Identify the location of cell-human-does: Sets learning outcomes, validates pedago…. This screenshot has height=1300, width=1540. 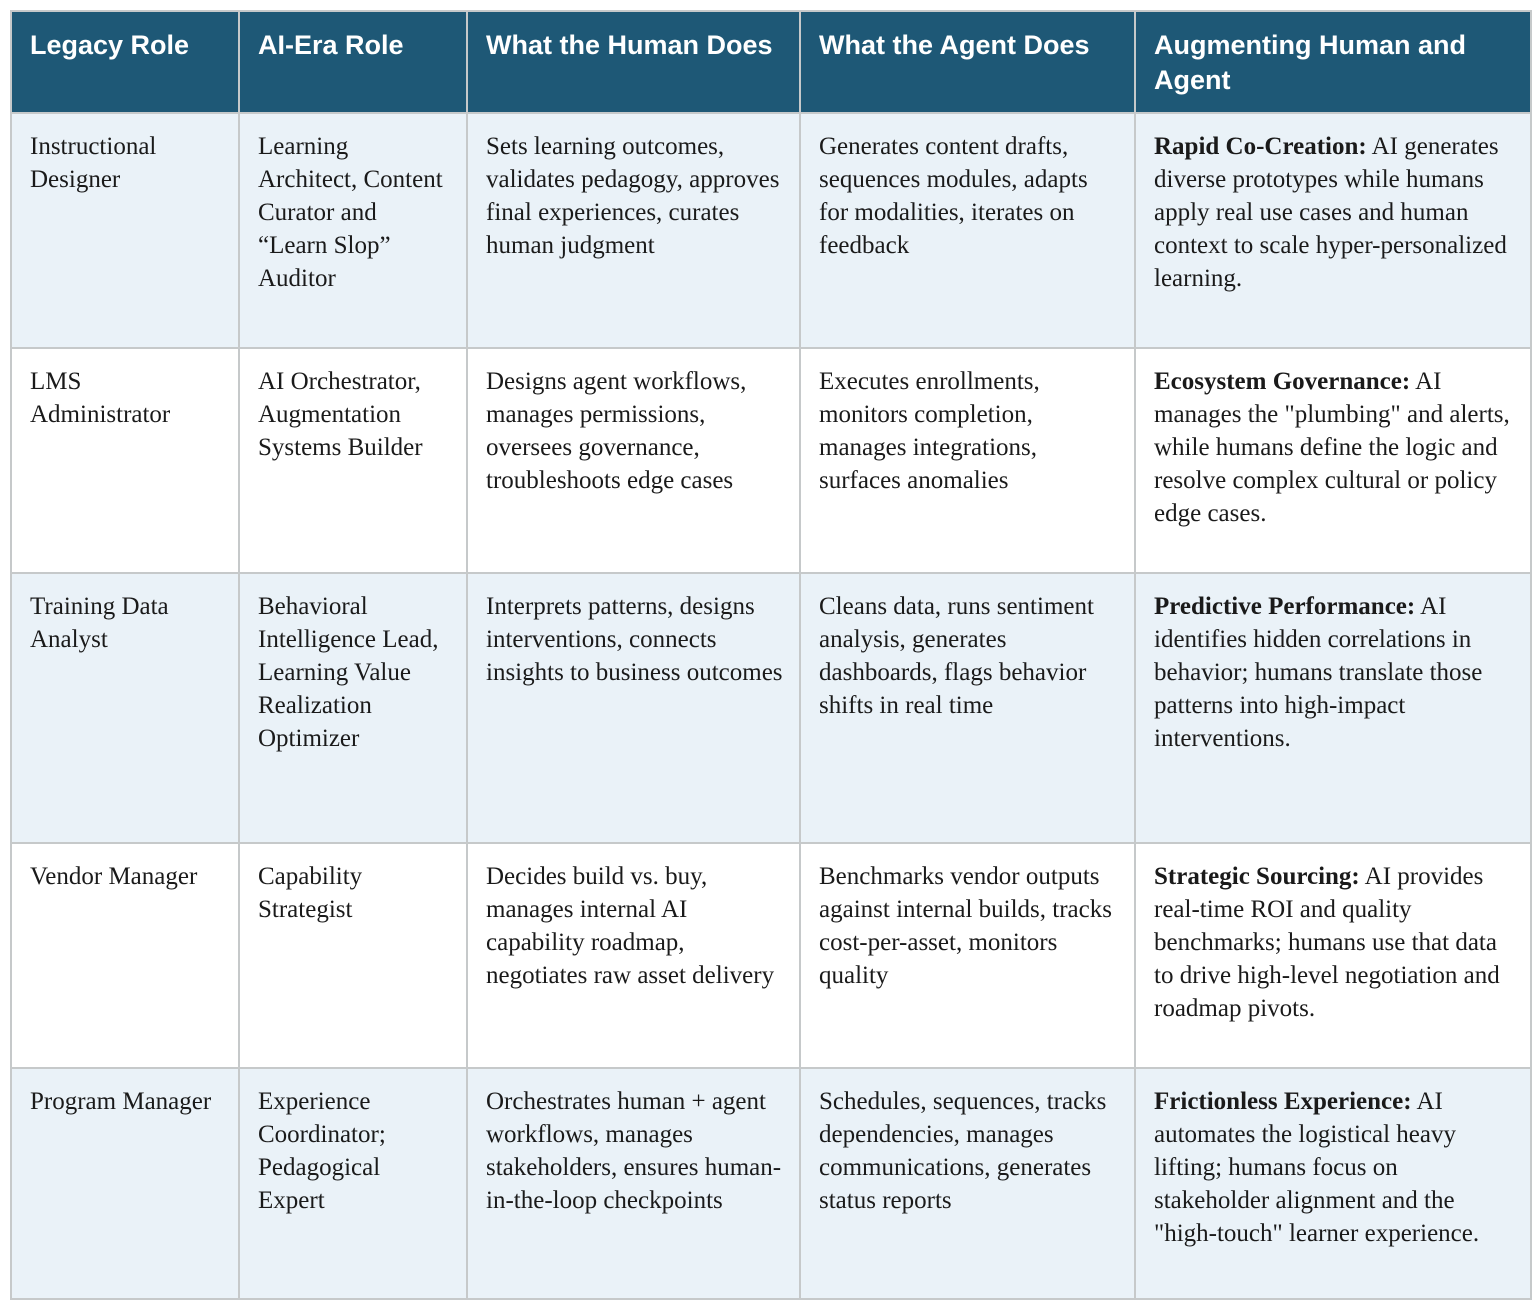
(633, 230).